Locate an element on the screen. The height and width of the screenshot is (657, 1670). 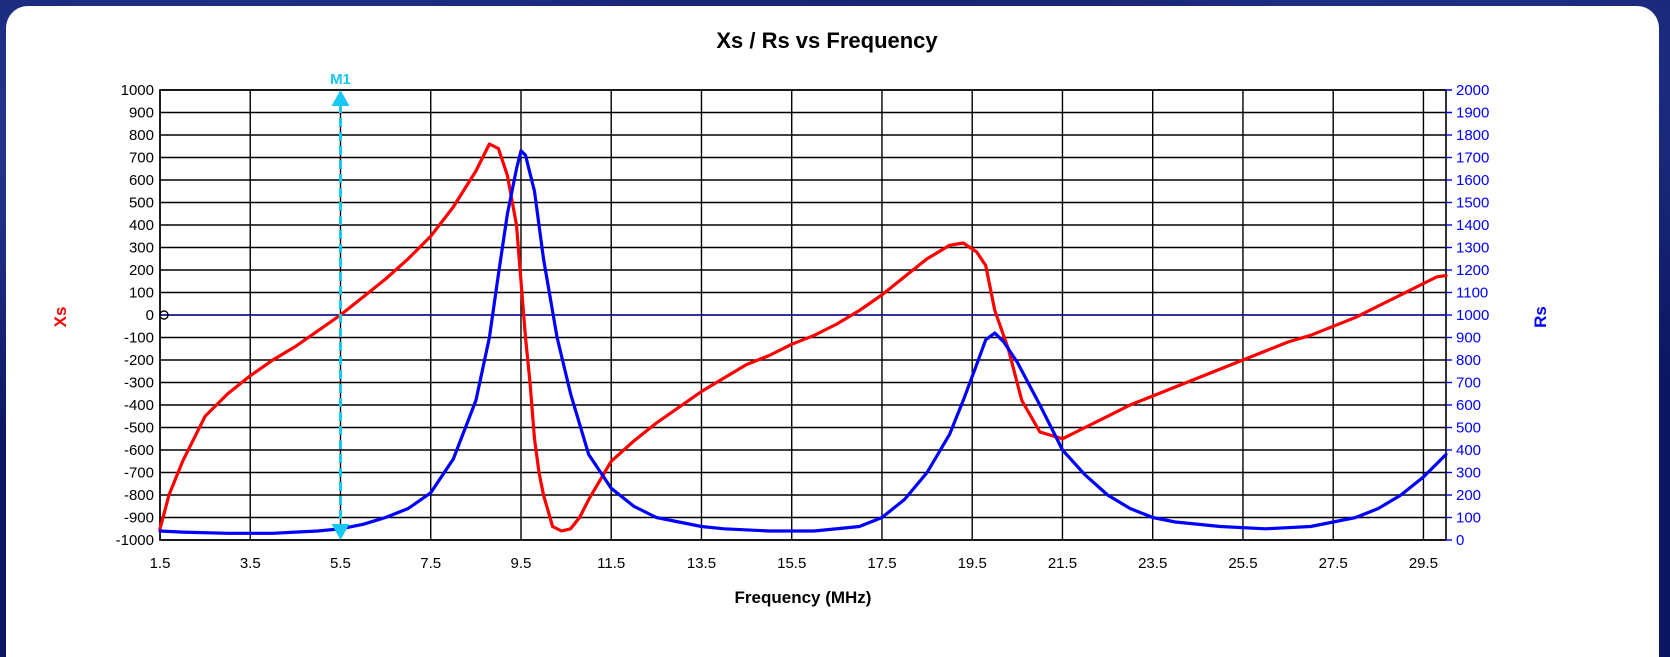
x-tick-label: 25.5 is located at coordinates (1242, 563).